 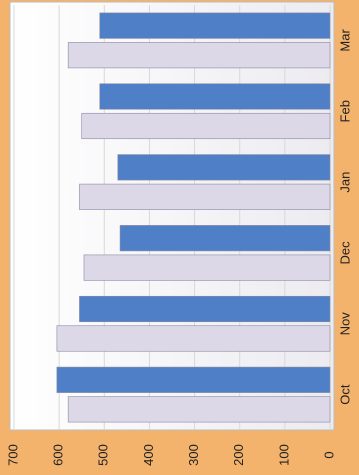 What do you see at coordinates (344, 182) in the screenshot?
I see `category-label: Jan` at bounding box center [344, 182].